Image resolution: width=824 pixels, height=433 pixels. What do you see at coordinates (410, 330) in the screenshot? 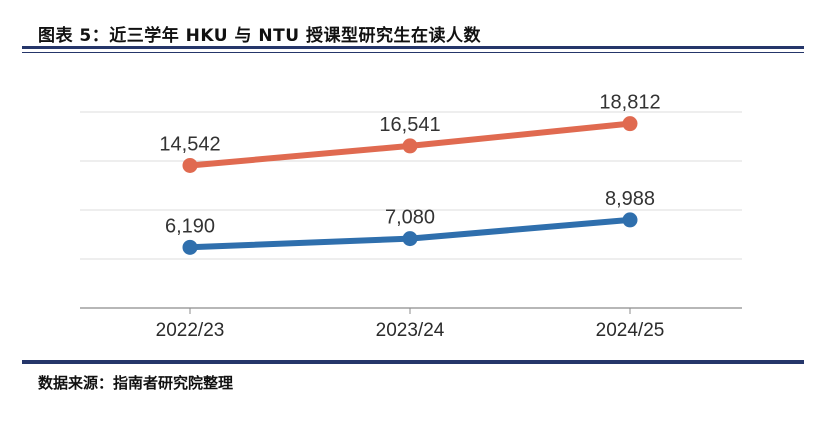
I see `x-tick-label: 2023/24` at bounding box center [410, 330].